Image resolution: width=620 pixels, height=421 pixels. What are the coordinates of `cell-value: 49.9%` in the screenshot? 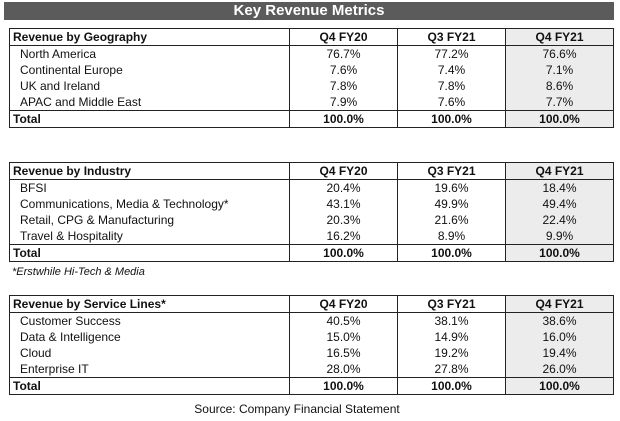 It's located at (451, 204).